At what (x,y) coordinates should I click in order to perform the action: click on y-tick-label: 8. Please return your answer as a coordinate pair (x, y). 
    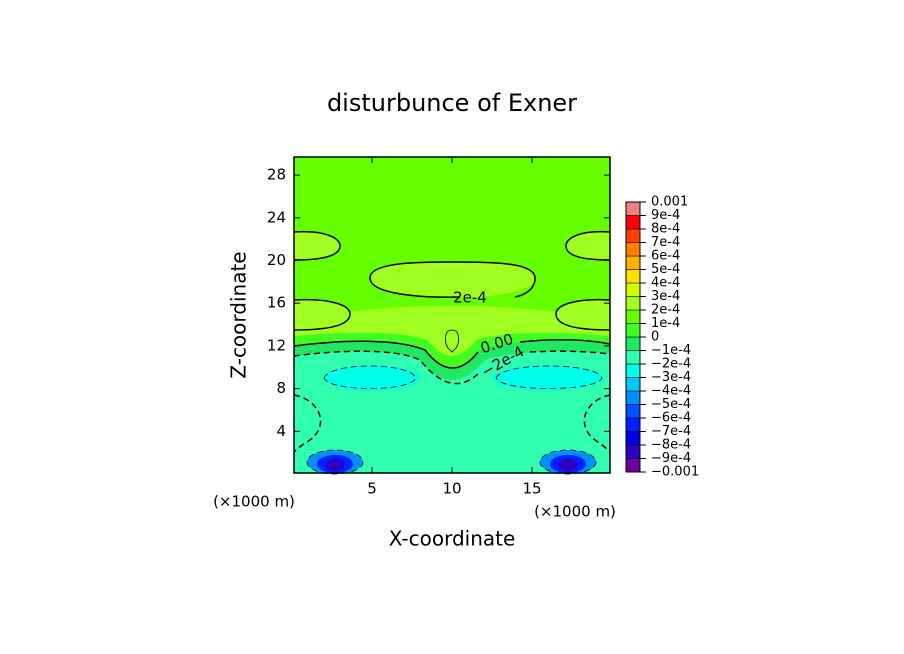
    Looking at the image, I should click on (281, 388).